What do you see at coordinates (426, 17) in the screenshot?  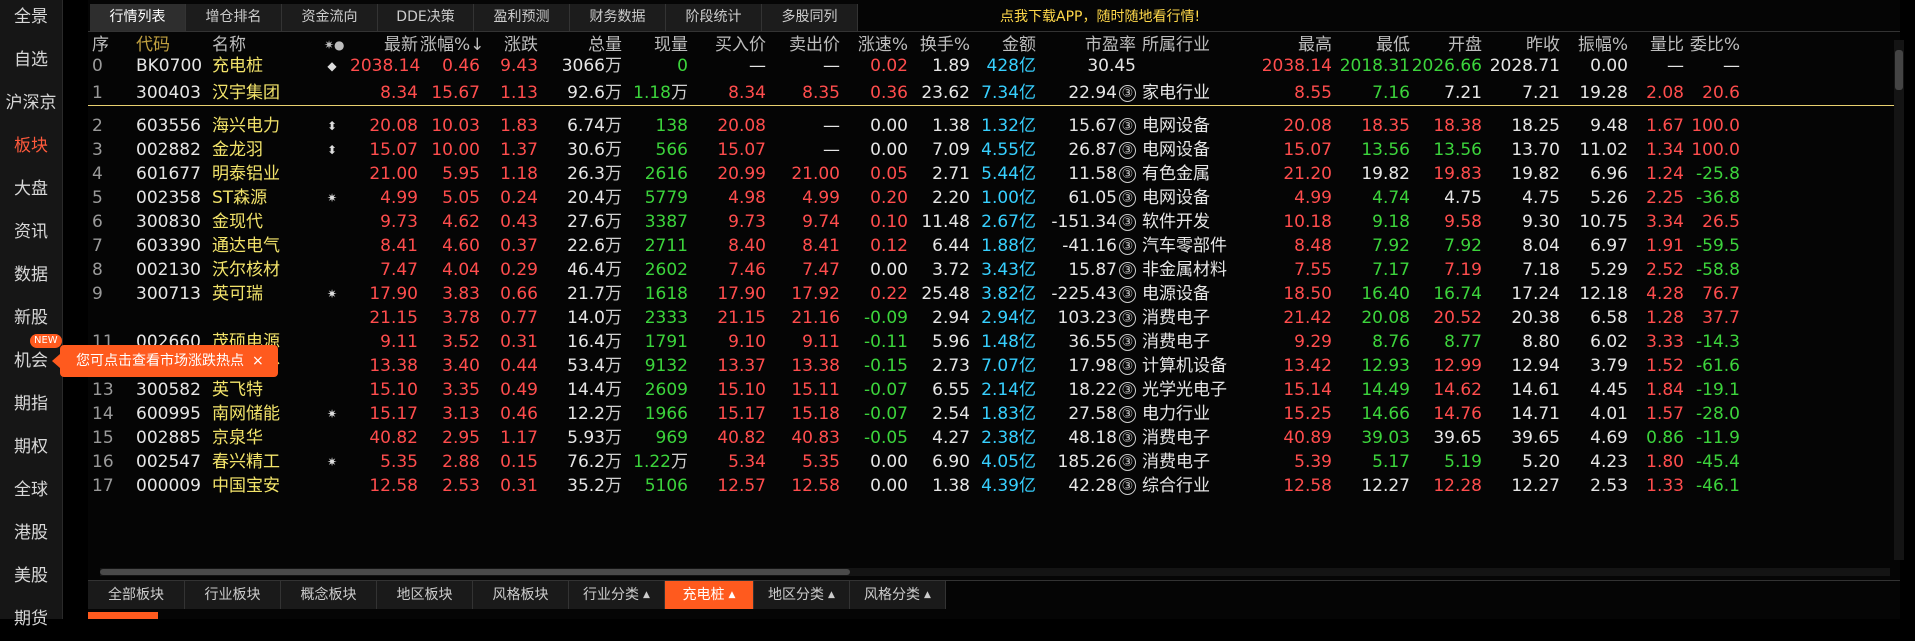 I see `tab-3: DDE决策` at bounding box center [426, 17].